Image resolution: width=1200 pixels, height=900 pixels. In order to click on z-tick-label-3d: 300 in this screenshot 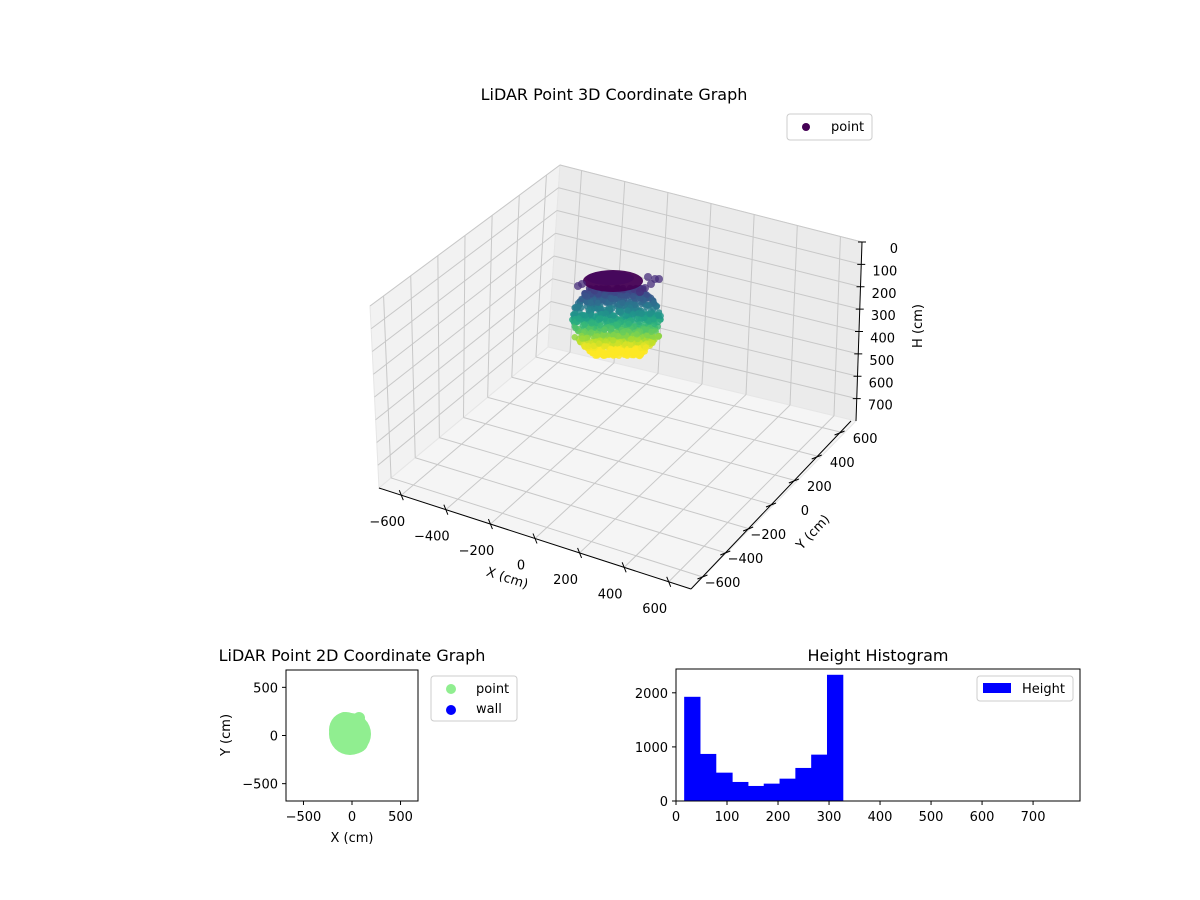, I will do `click(883, 316)`.